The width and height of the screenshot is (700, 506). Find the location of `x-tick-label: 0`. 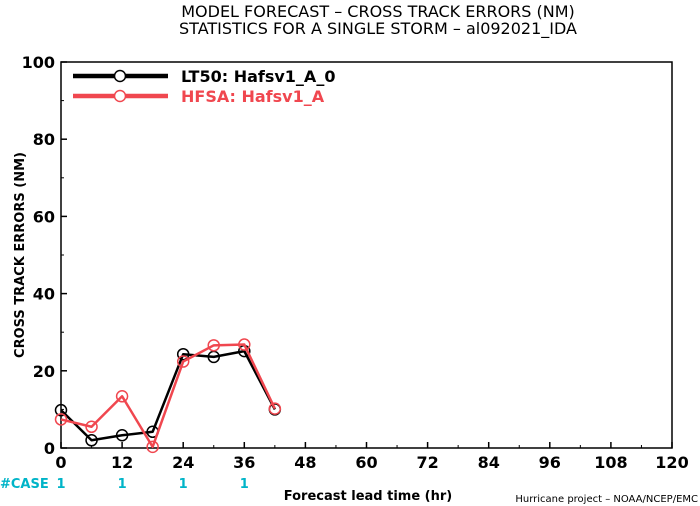

x-tick-label: 0 is located at coordinates (60, 462).